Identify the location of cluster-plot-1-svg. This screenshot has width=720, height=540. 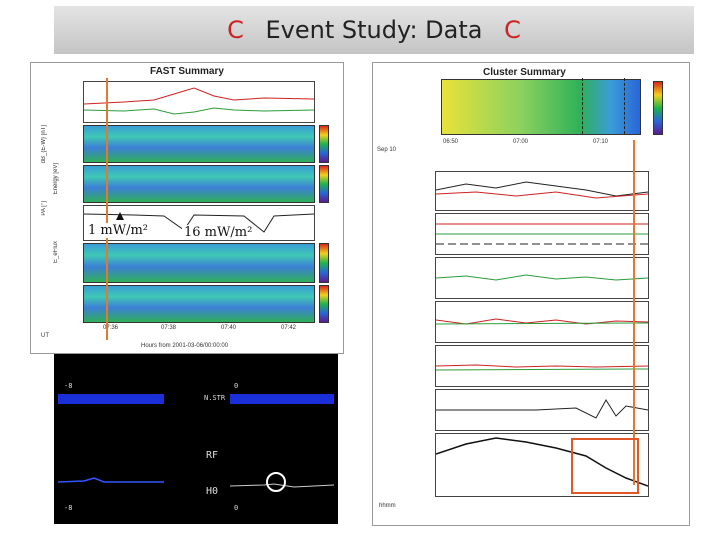
(542, 190).